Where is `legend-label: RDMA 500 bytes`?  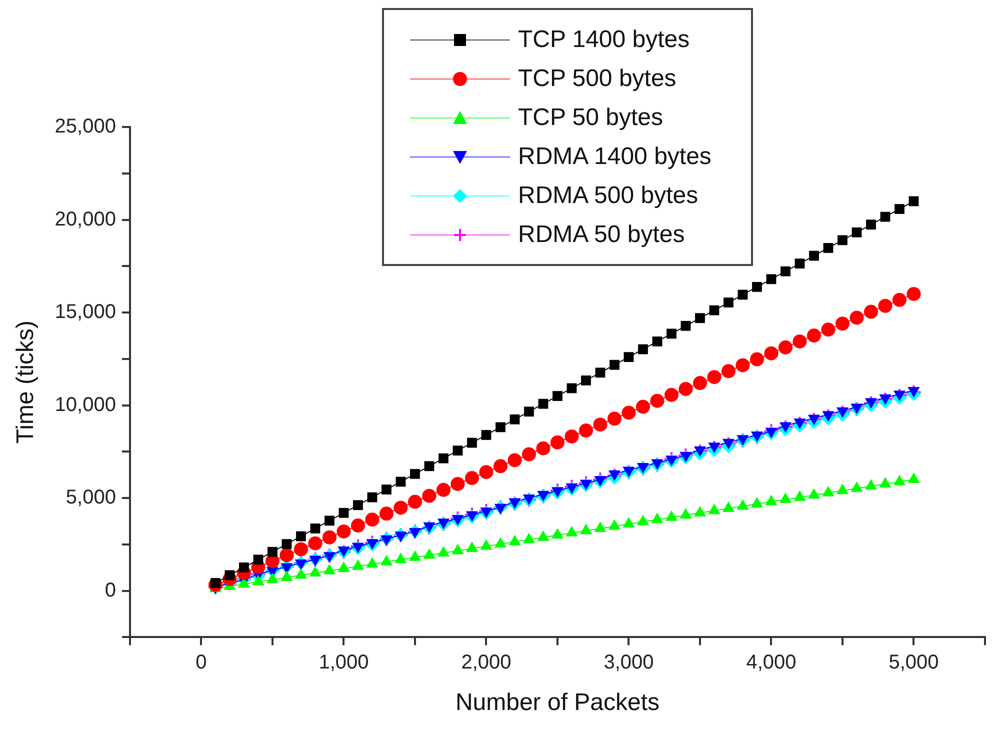
legend-label: RDMA 500 bytes is located at coordinates (608, 196).